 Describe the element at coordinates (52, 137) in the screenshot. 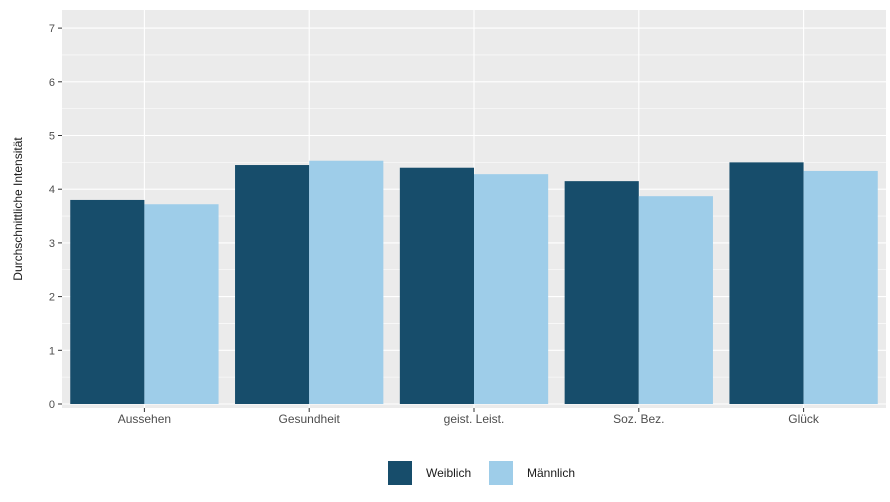

I see `y-tick-label: 5` at that location.